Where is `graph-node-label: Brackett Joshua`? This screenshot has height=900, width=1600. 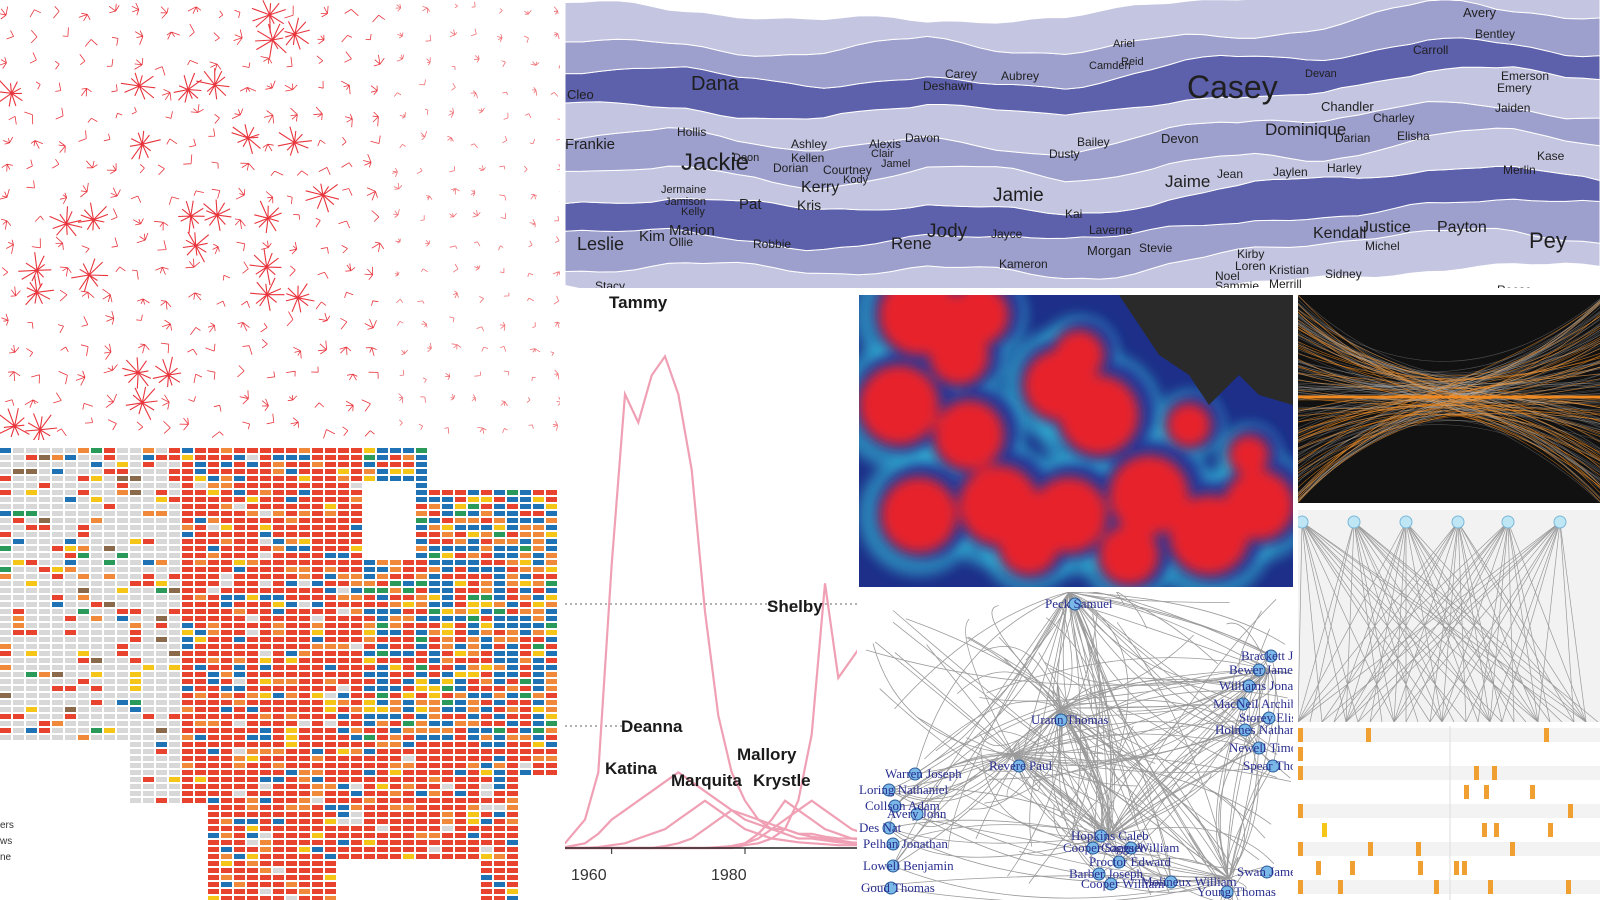 graph-node-label: Brackett Joshua is located at coordinates (1267, 655).